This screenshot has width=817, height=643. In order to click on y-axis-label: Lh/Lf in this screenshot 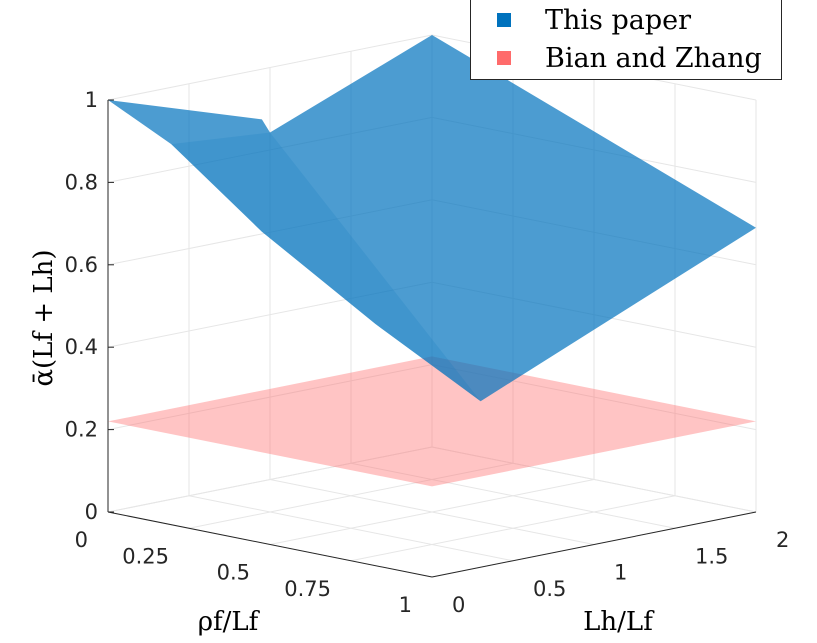, I will do `click(619, 622)`.